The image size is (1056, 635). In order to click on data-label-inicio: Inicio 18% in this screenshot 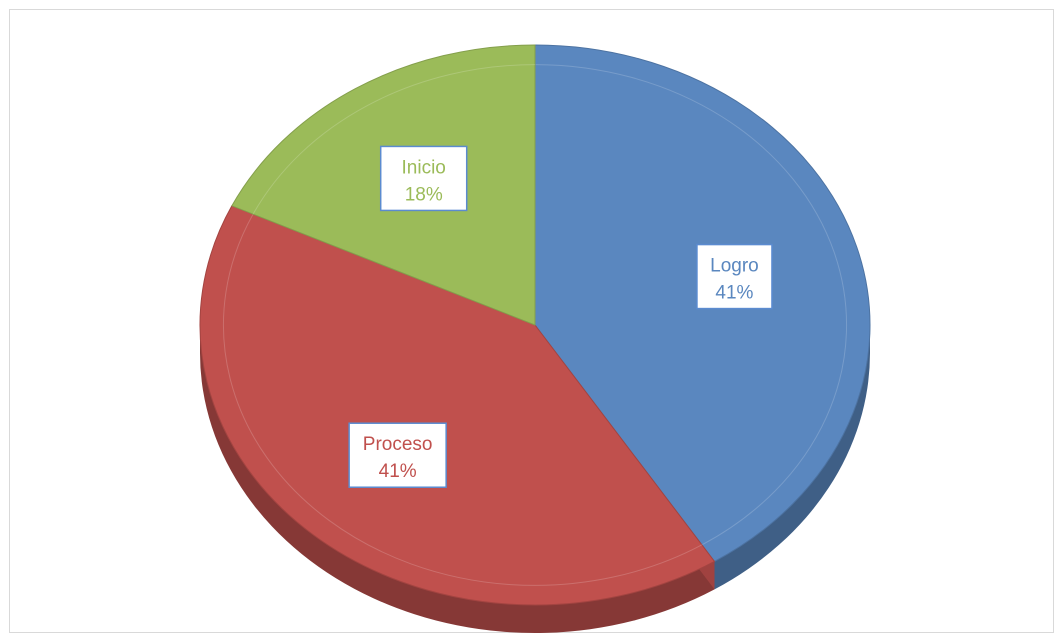, I will do `click(423, 178)`.